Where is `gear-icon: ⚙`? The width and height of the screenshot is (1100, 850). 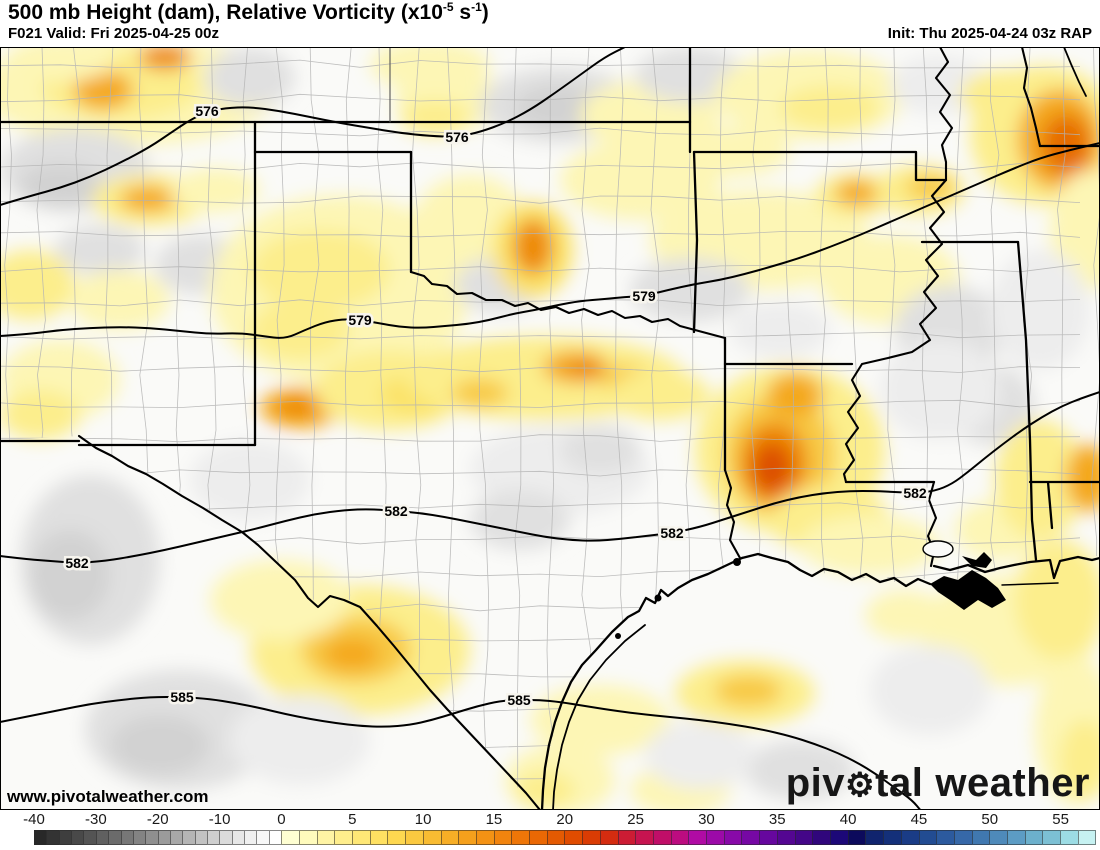
gear-icon: ⚙ is located at coordinates (860, 784).